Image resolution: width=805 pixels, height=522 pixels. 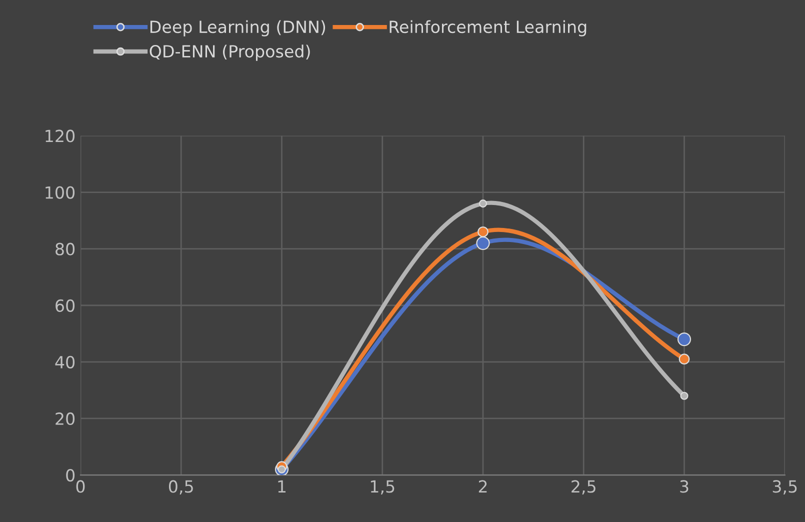 I want to click on x-tick-label: 1, so click(x=282, y=486).